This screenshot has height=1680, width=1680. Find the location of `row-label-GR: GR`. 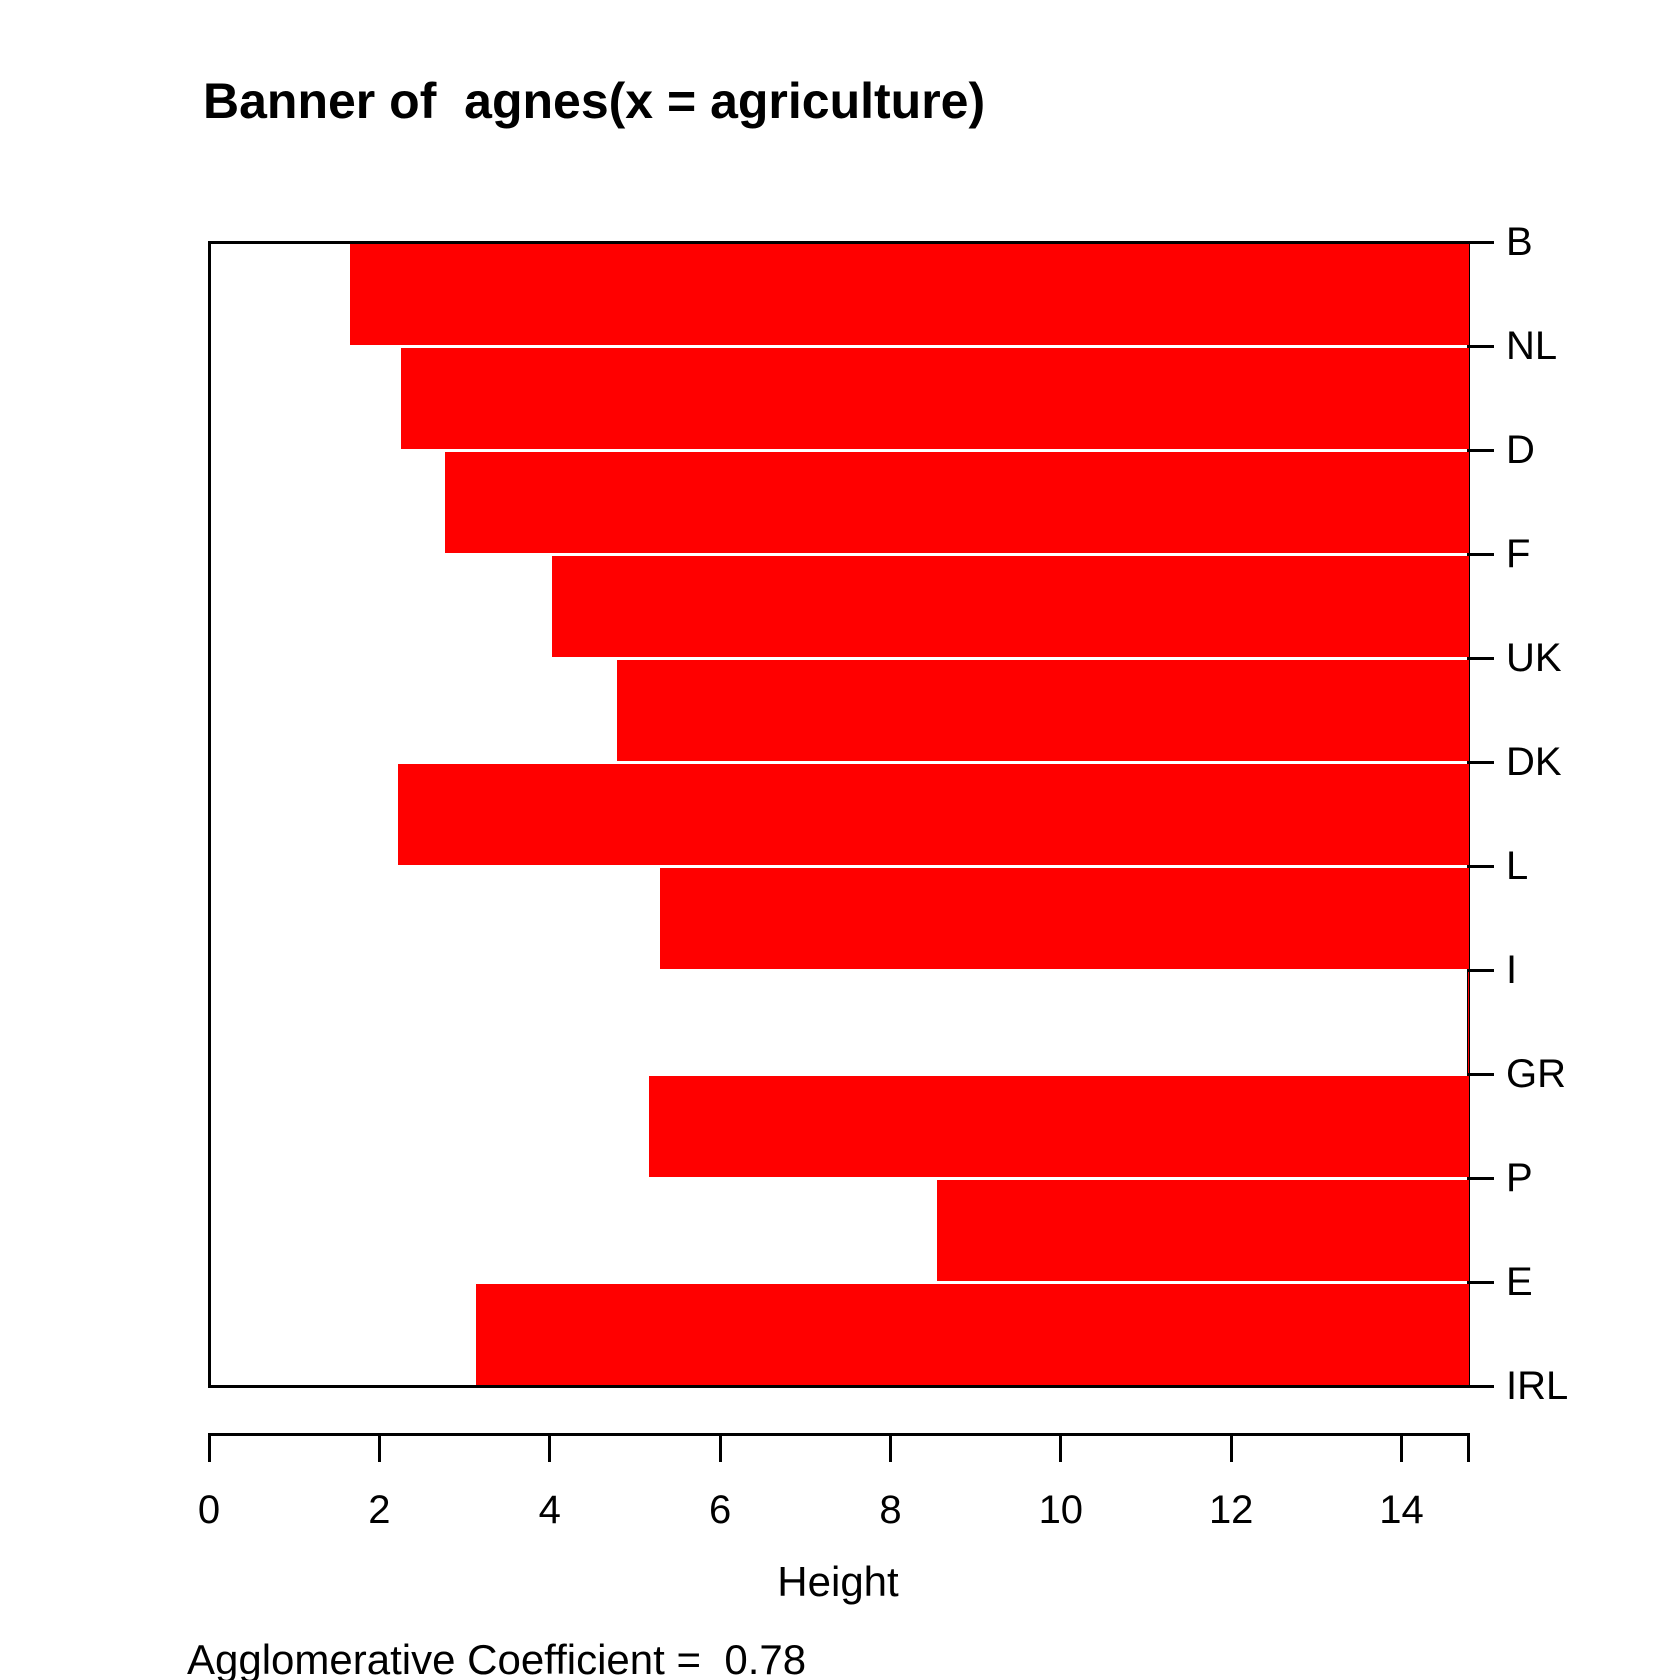

row-label-GR: GR is located at coordinates (1536, 1074).